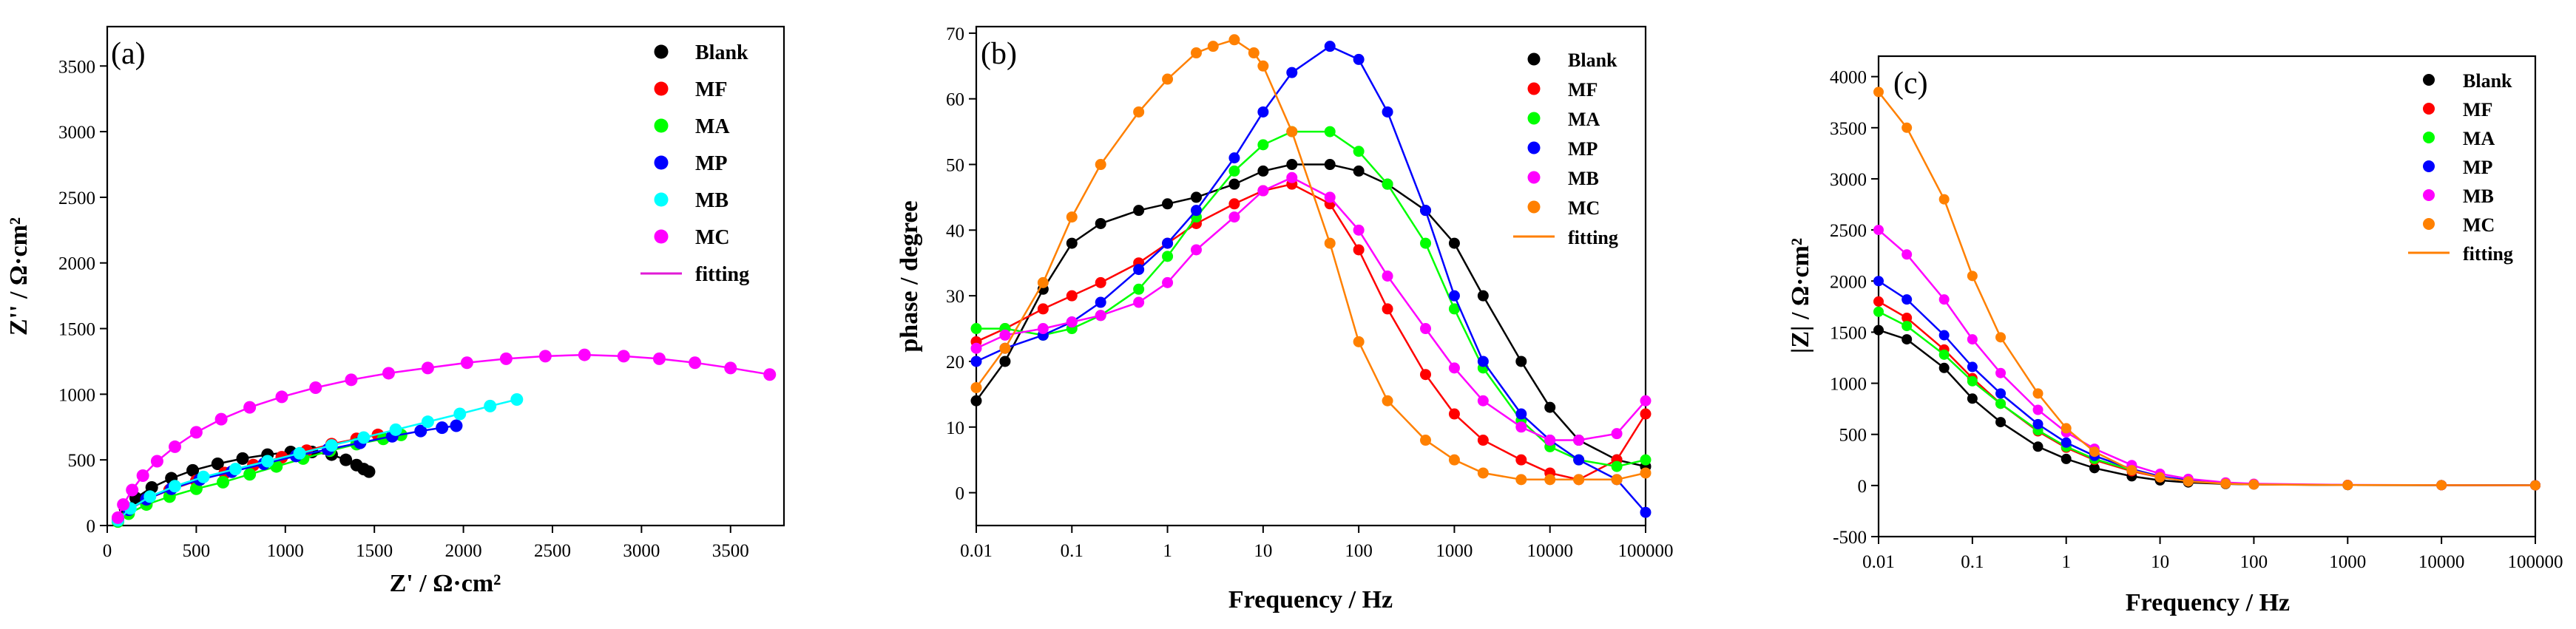 The width and height of the screenshot is (2576, 629). What do you see at coordinates (1584, 119) in the screenshot?
I see `legend-label-ma: MA` at bounding box center [1584, 119].